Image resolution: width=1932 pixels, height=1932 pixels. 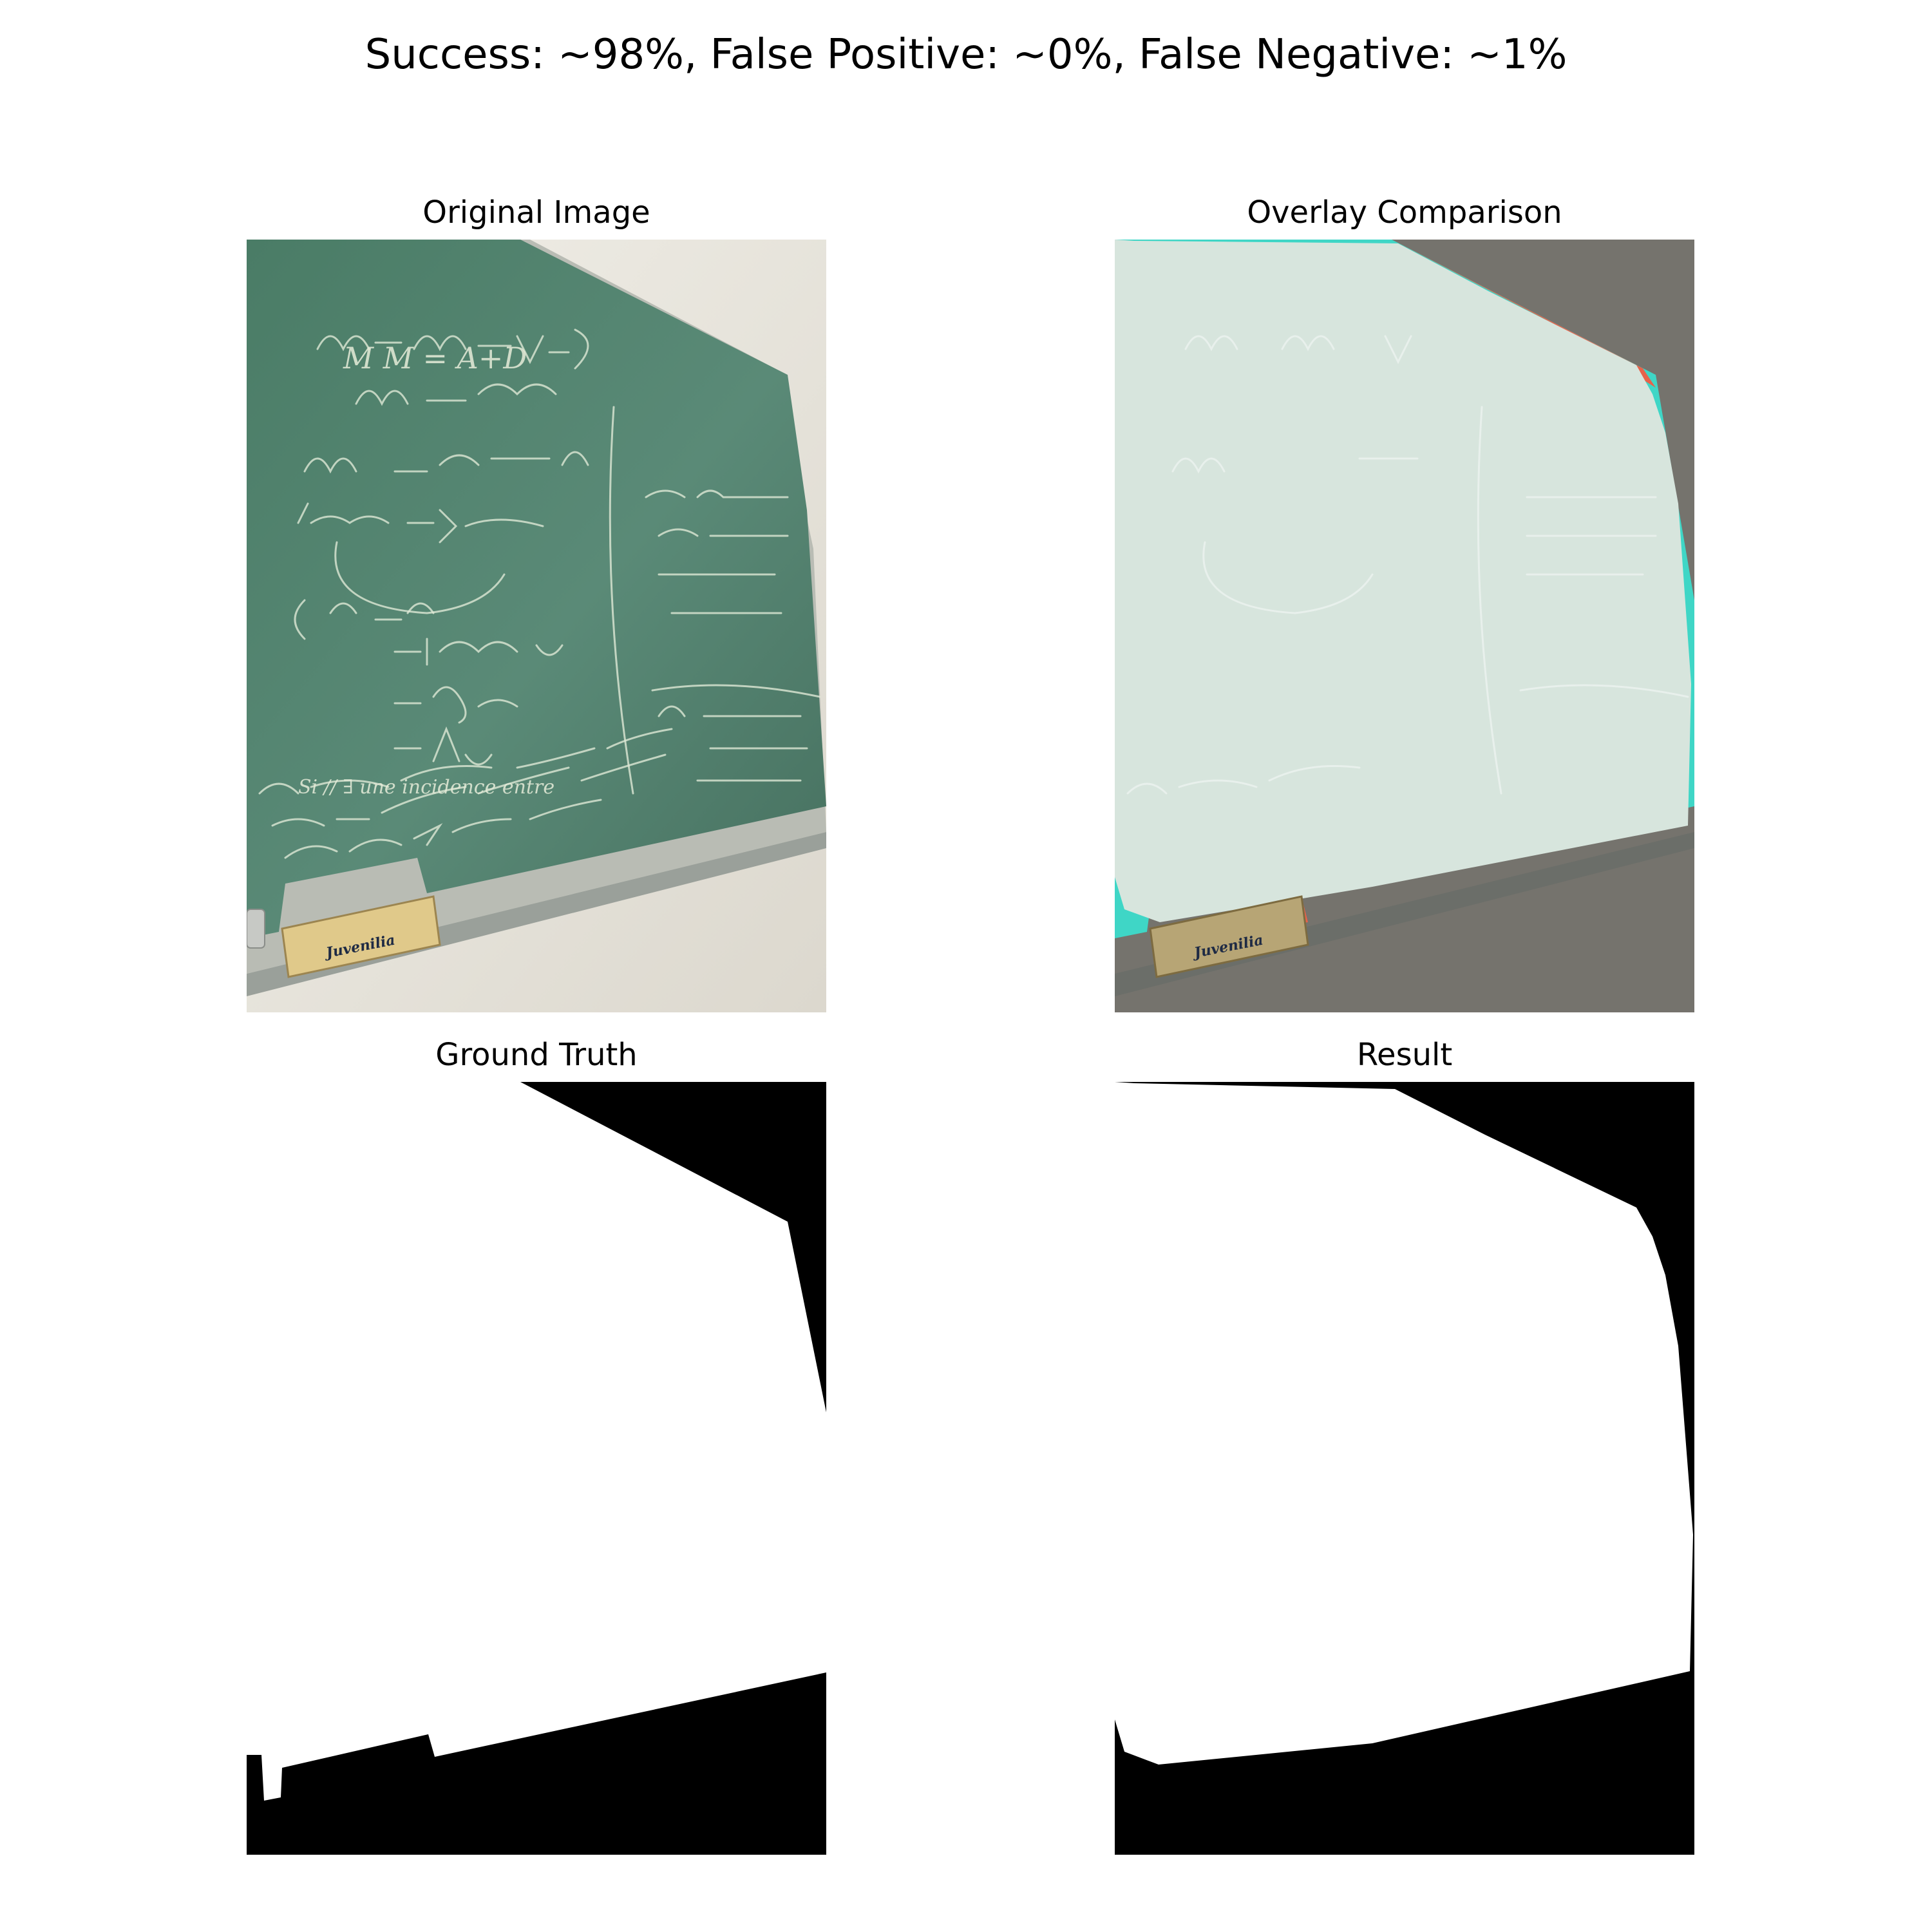 I want to click on ground-truth-panel, so click(x=537, y=1469).